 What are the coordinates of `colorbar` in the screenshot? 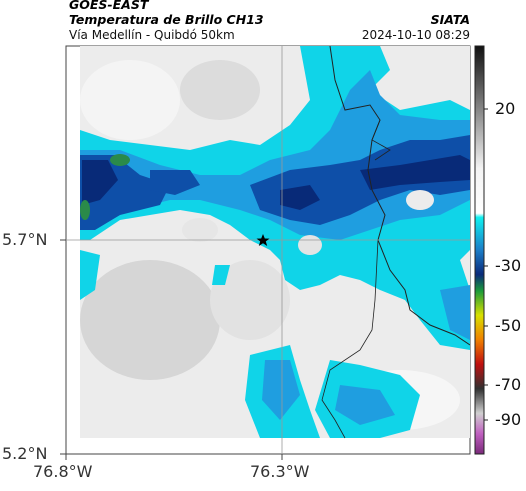 It's located at (479, 250).